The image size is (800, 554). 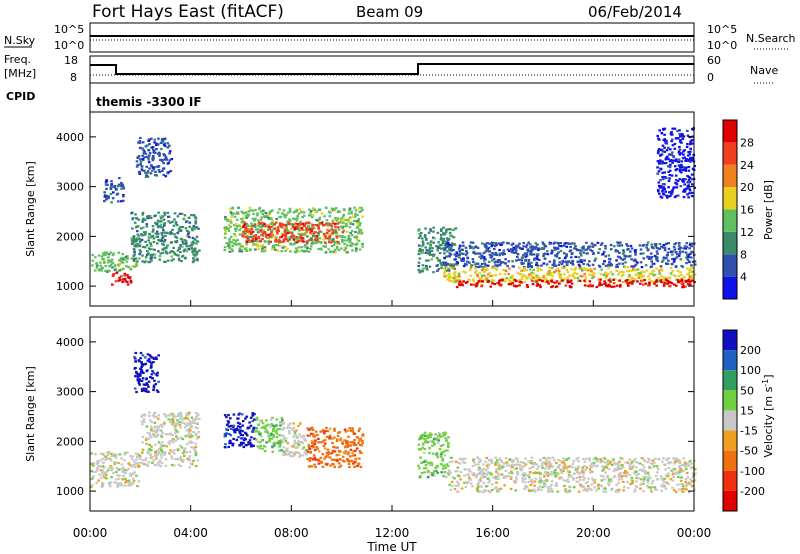 I want to click on power-colorbar-label: Power [dB], so click(x=768, y=210).